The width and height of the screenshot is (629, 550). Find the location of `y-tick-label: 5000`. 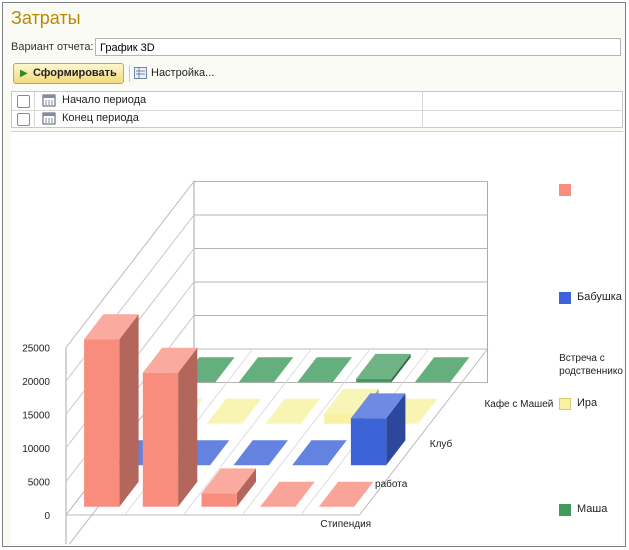

y-tick-label: 5000 is located at coordinates (39, 483).